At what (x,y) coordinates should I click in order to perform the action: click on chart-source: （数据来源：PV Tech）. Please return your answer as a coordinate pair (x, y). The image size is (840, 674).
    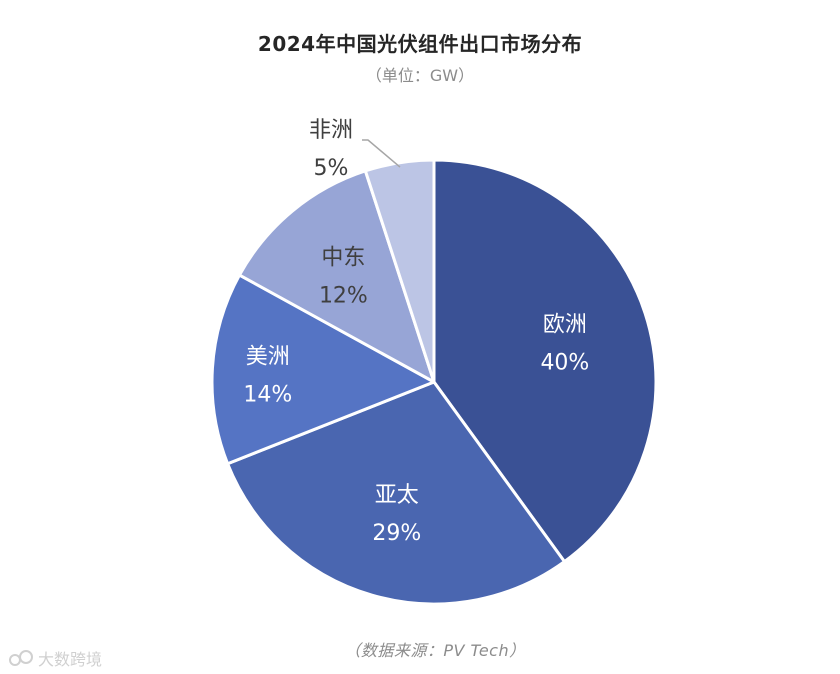
    Looking at the image, I should click on (435, 650).